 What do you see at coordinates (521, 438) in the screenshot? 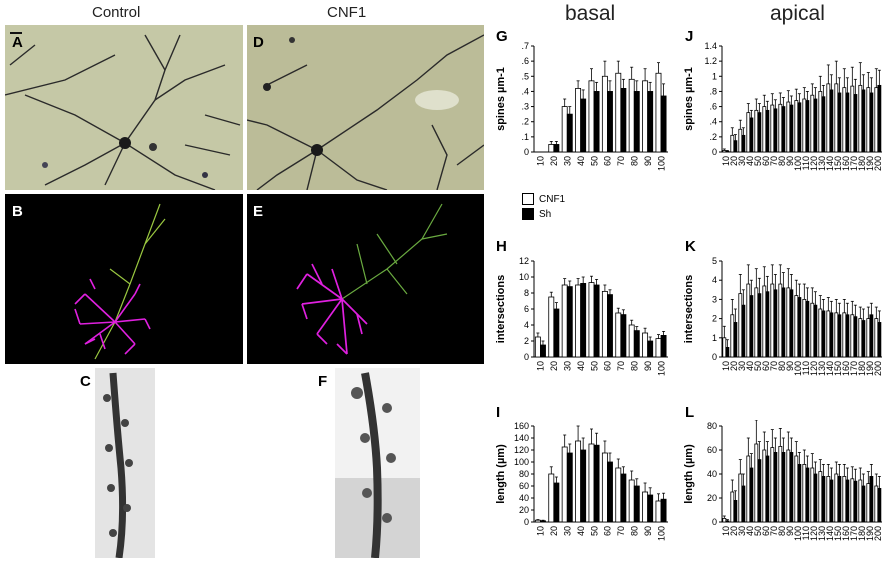
I see `y-tick-label: 140` at bounding box center [521, 438].